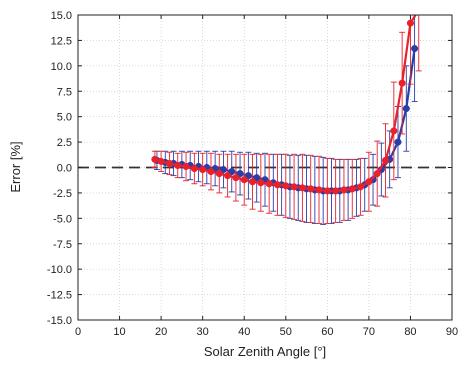  What do you see at coordinates (286, 332) in the screenshot?
I see `x-tick-label: 50` at bounding box center [286, 332].